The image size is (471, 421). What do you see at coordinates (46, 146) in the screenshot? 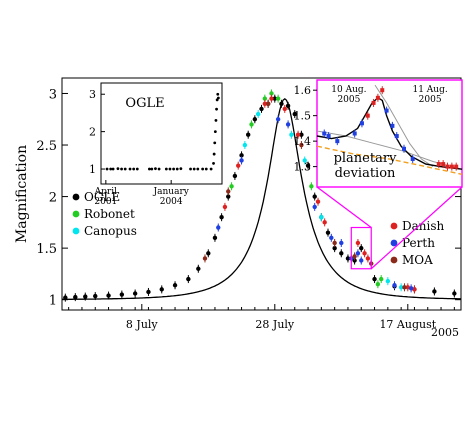
I see `y-tick-label: 2.5` at bounding box center [46, 146].